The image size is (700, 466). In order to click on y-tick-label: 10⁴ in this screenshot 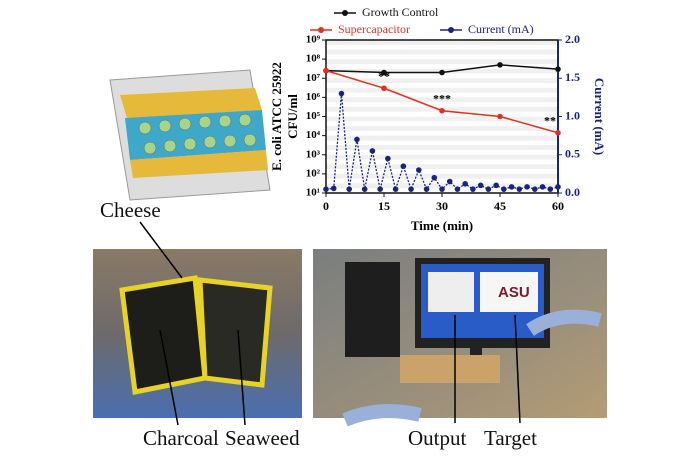, I will do `click(313, 135)`.